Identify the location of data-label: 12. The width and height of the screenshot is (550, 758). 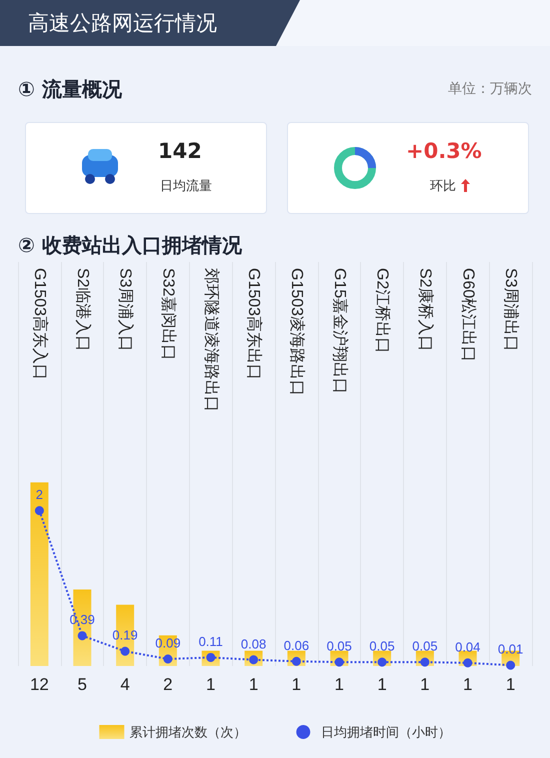
(39, 684).